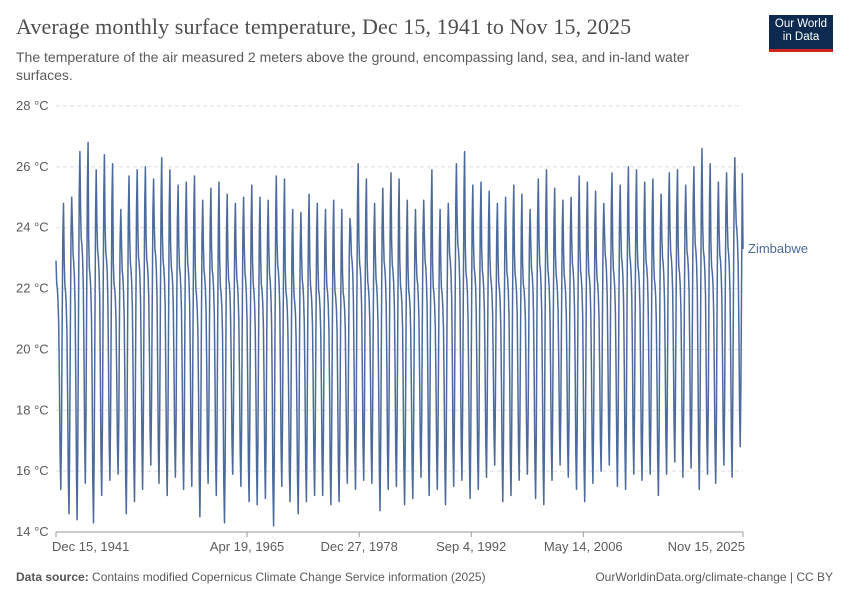 The height and width of the screenshot is (600, 850). I want to click on owid-logo: Our World in Data, so click(801, 33).